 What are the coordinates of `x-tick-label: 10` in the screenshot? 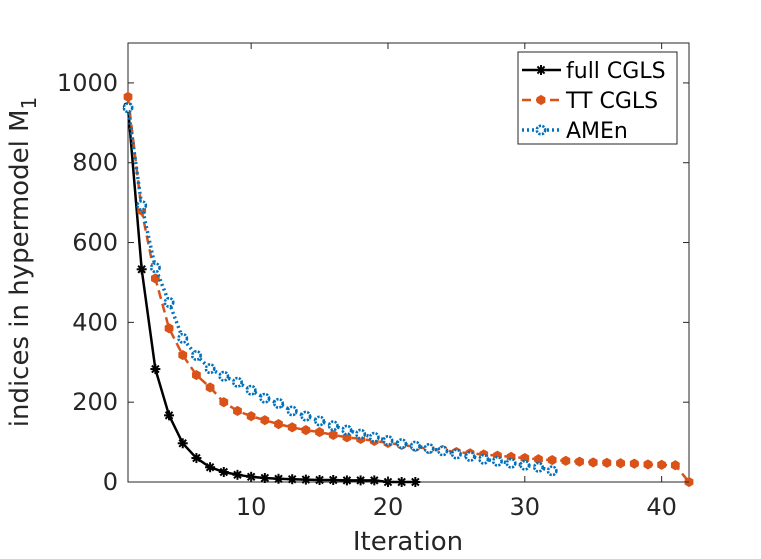 It's located at (251, 507).